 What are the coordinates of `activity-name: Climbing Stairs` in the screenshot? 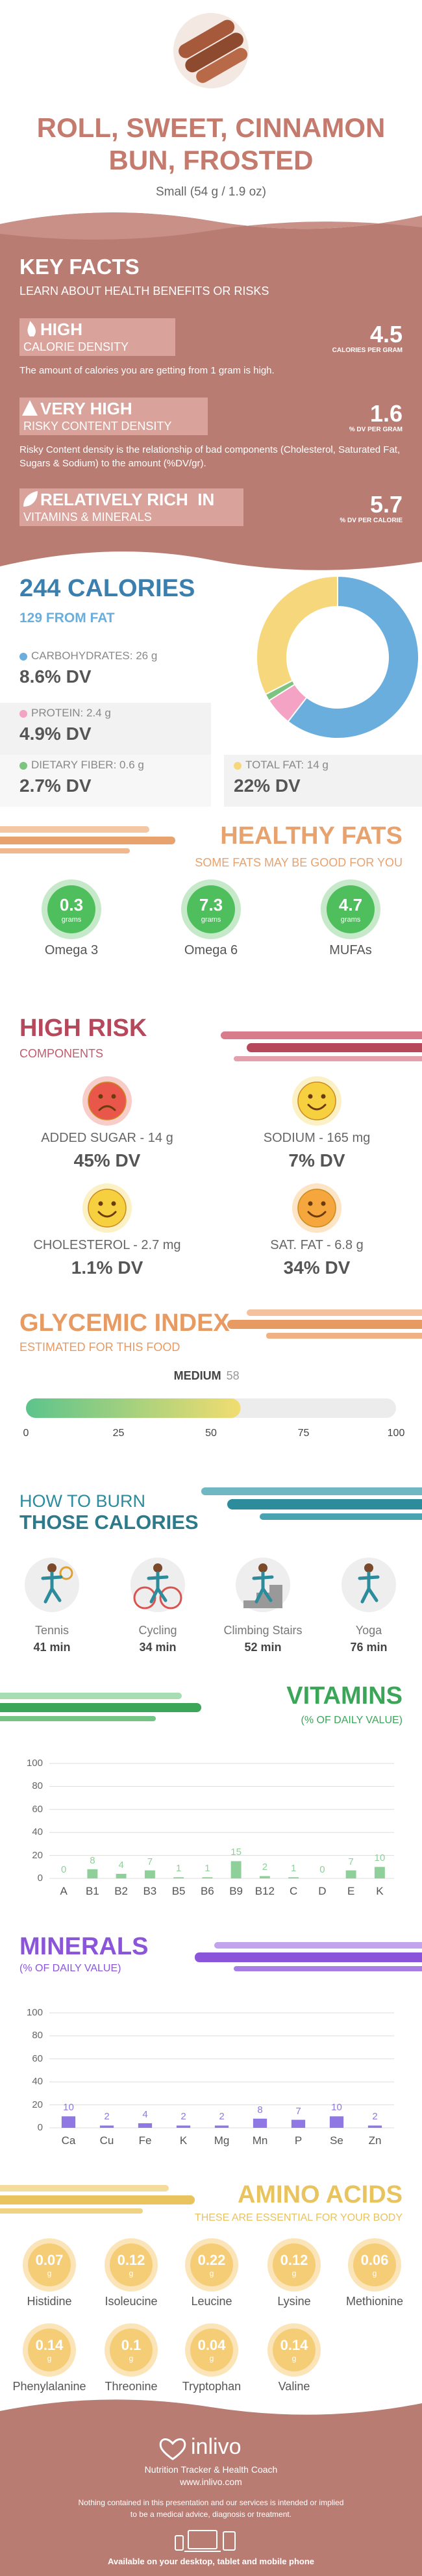 It's located at (263, 1630).